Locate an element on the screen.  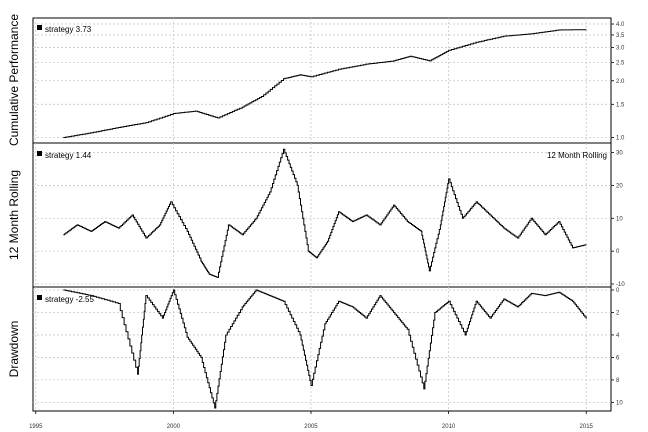
y-tick-label: 4 is located at coordinates (618, 336).